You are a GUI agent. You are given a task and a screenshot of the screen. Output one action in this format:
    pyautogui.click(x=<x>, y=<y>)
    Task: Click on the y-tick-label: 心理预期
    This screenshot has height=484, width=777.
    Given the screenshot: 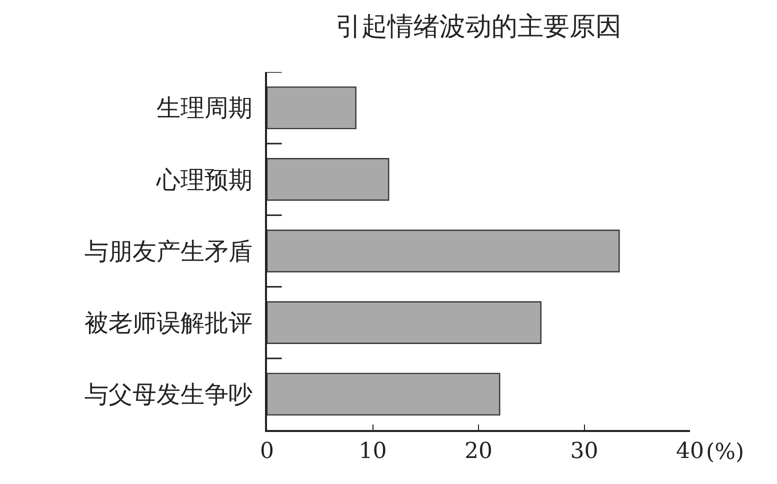 What is the action you would take?
    pyautogui.click(x=203, y=180)
    